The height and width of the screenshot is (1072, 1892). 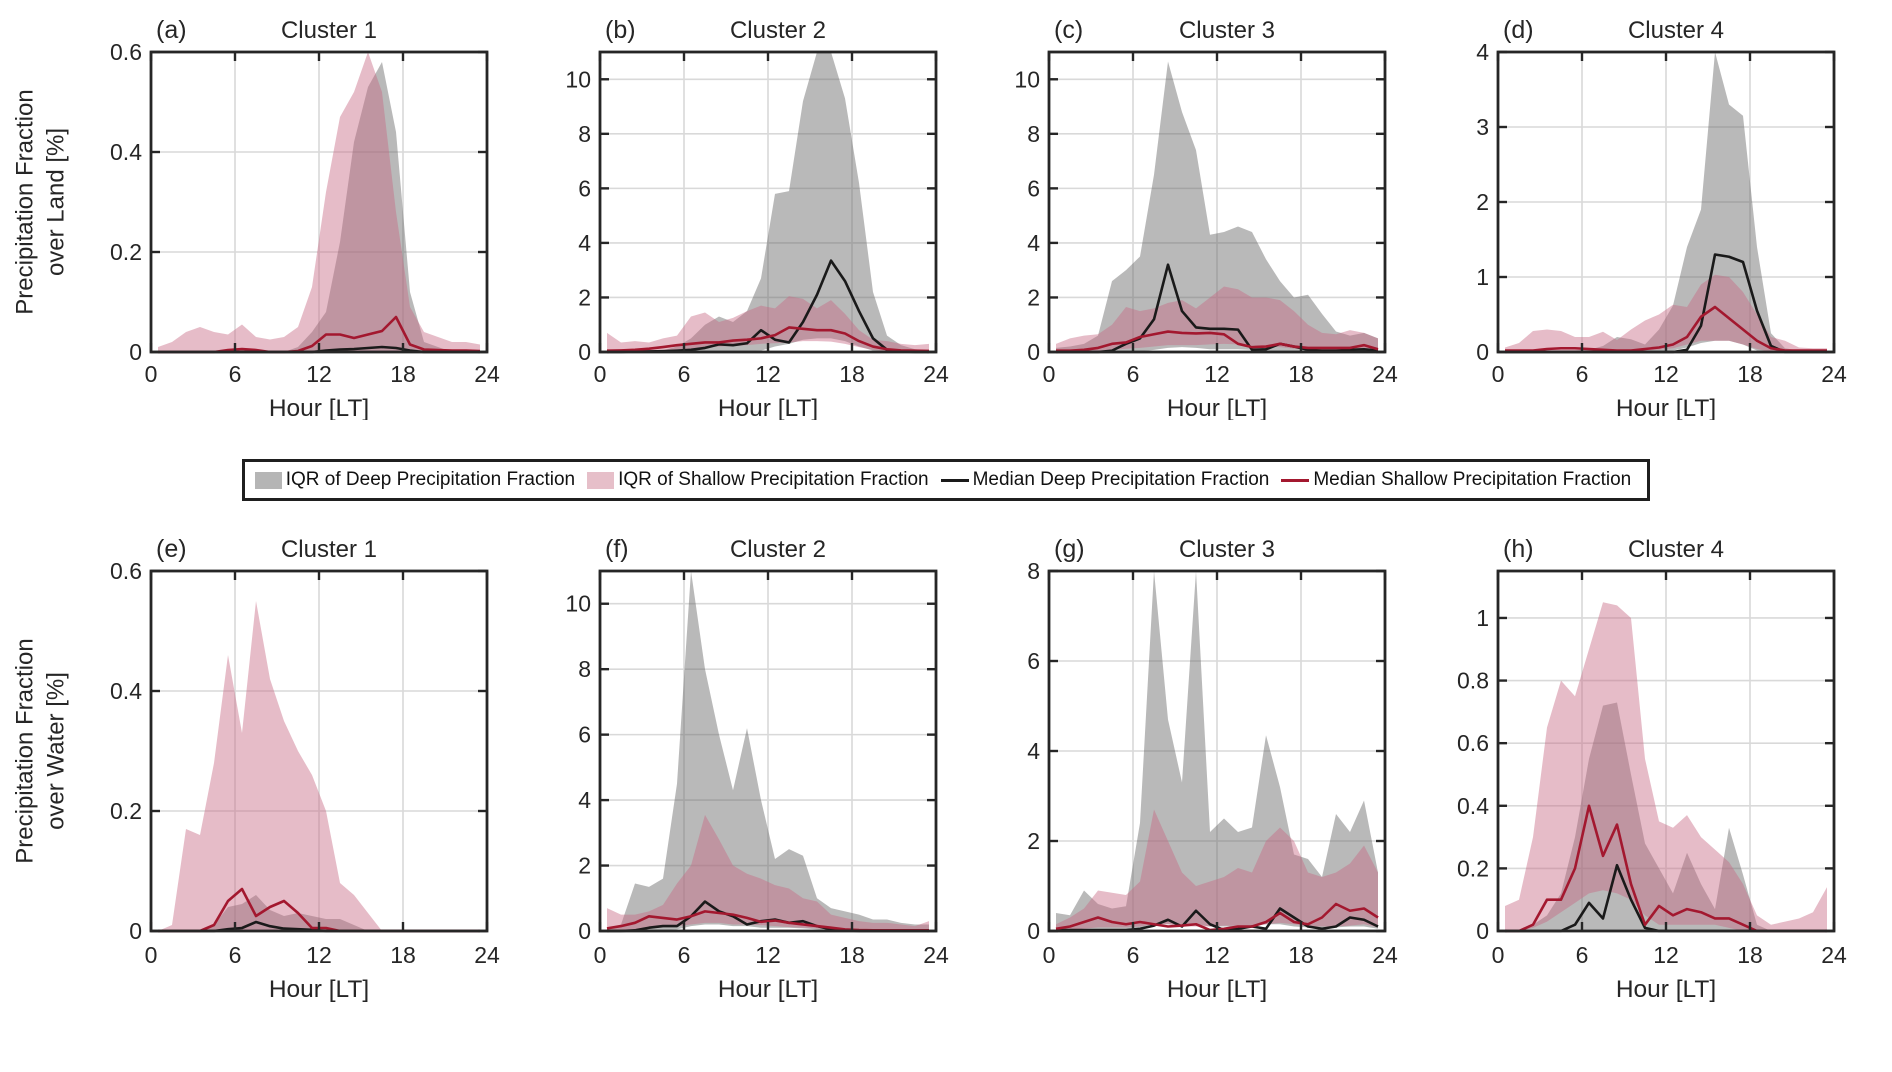 I want to click on x-axis-label-b: Hour [LT], so click(x=768, y=407).